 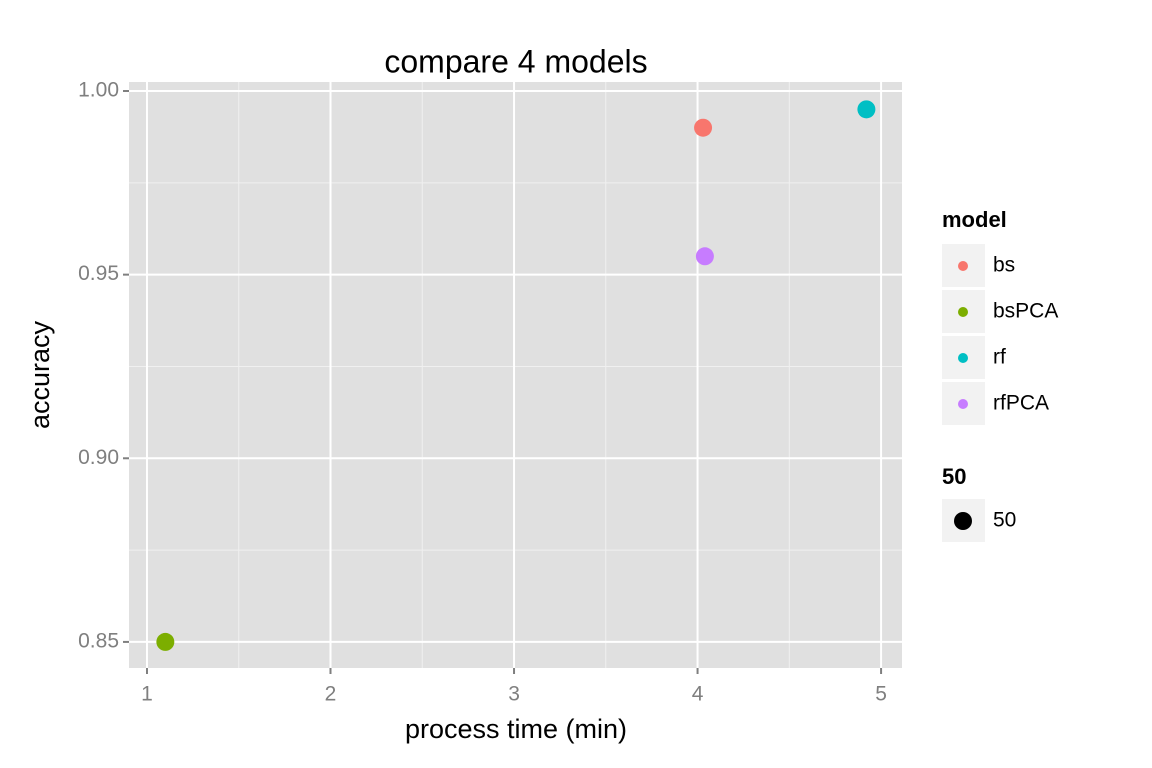 I want to click on y-tick-label: 0.90, so click(x=98, y=457).